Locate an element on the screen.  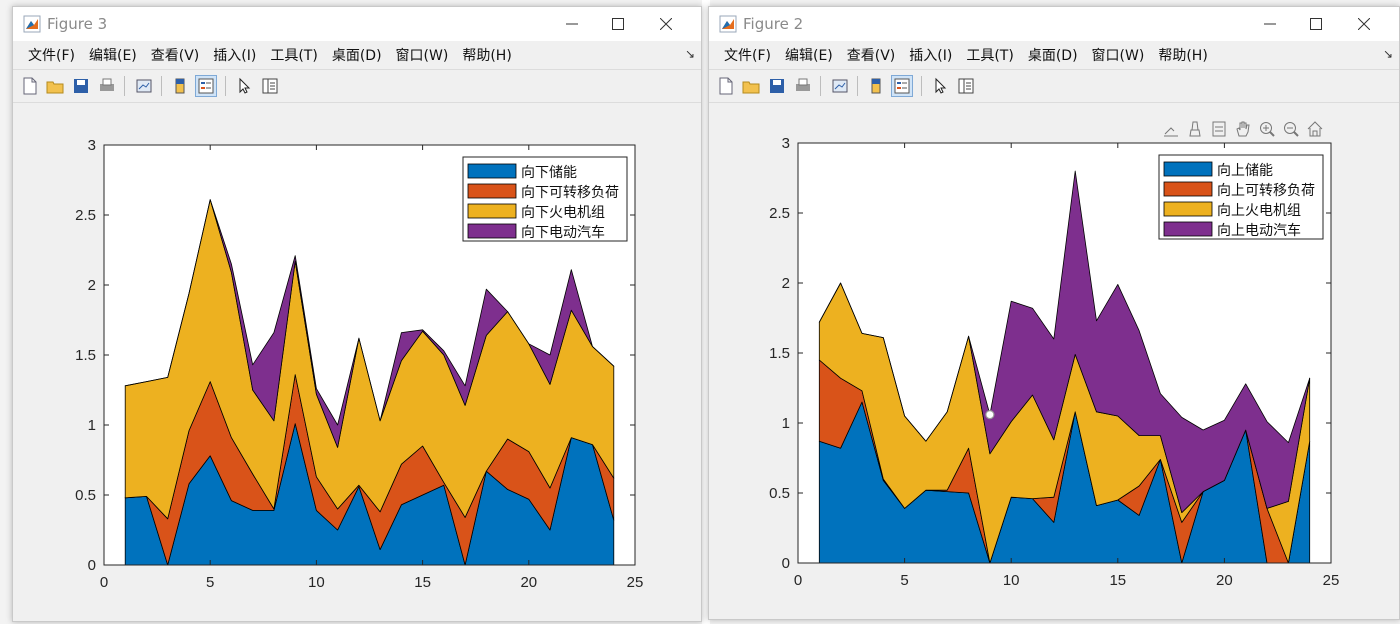
new-file-icon is located at coordinates (726, 86).